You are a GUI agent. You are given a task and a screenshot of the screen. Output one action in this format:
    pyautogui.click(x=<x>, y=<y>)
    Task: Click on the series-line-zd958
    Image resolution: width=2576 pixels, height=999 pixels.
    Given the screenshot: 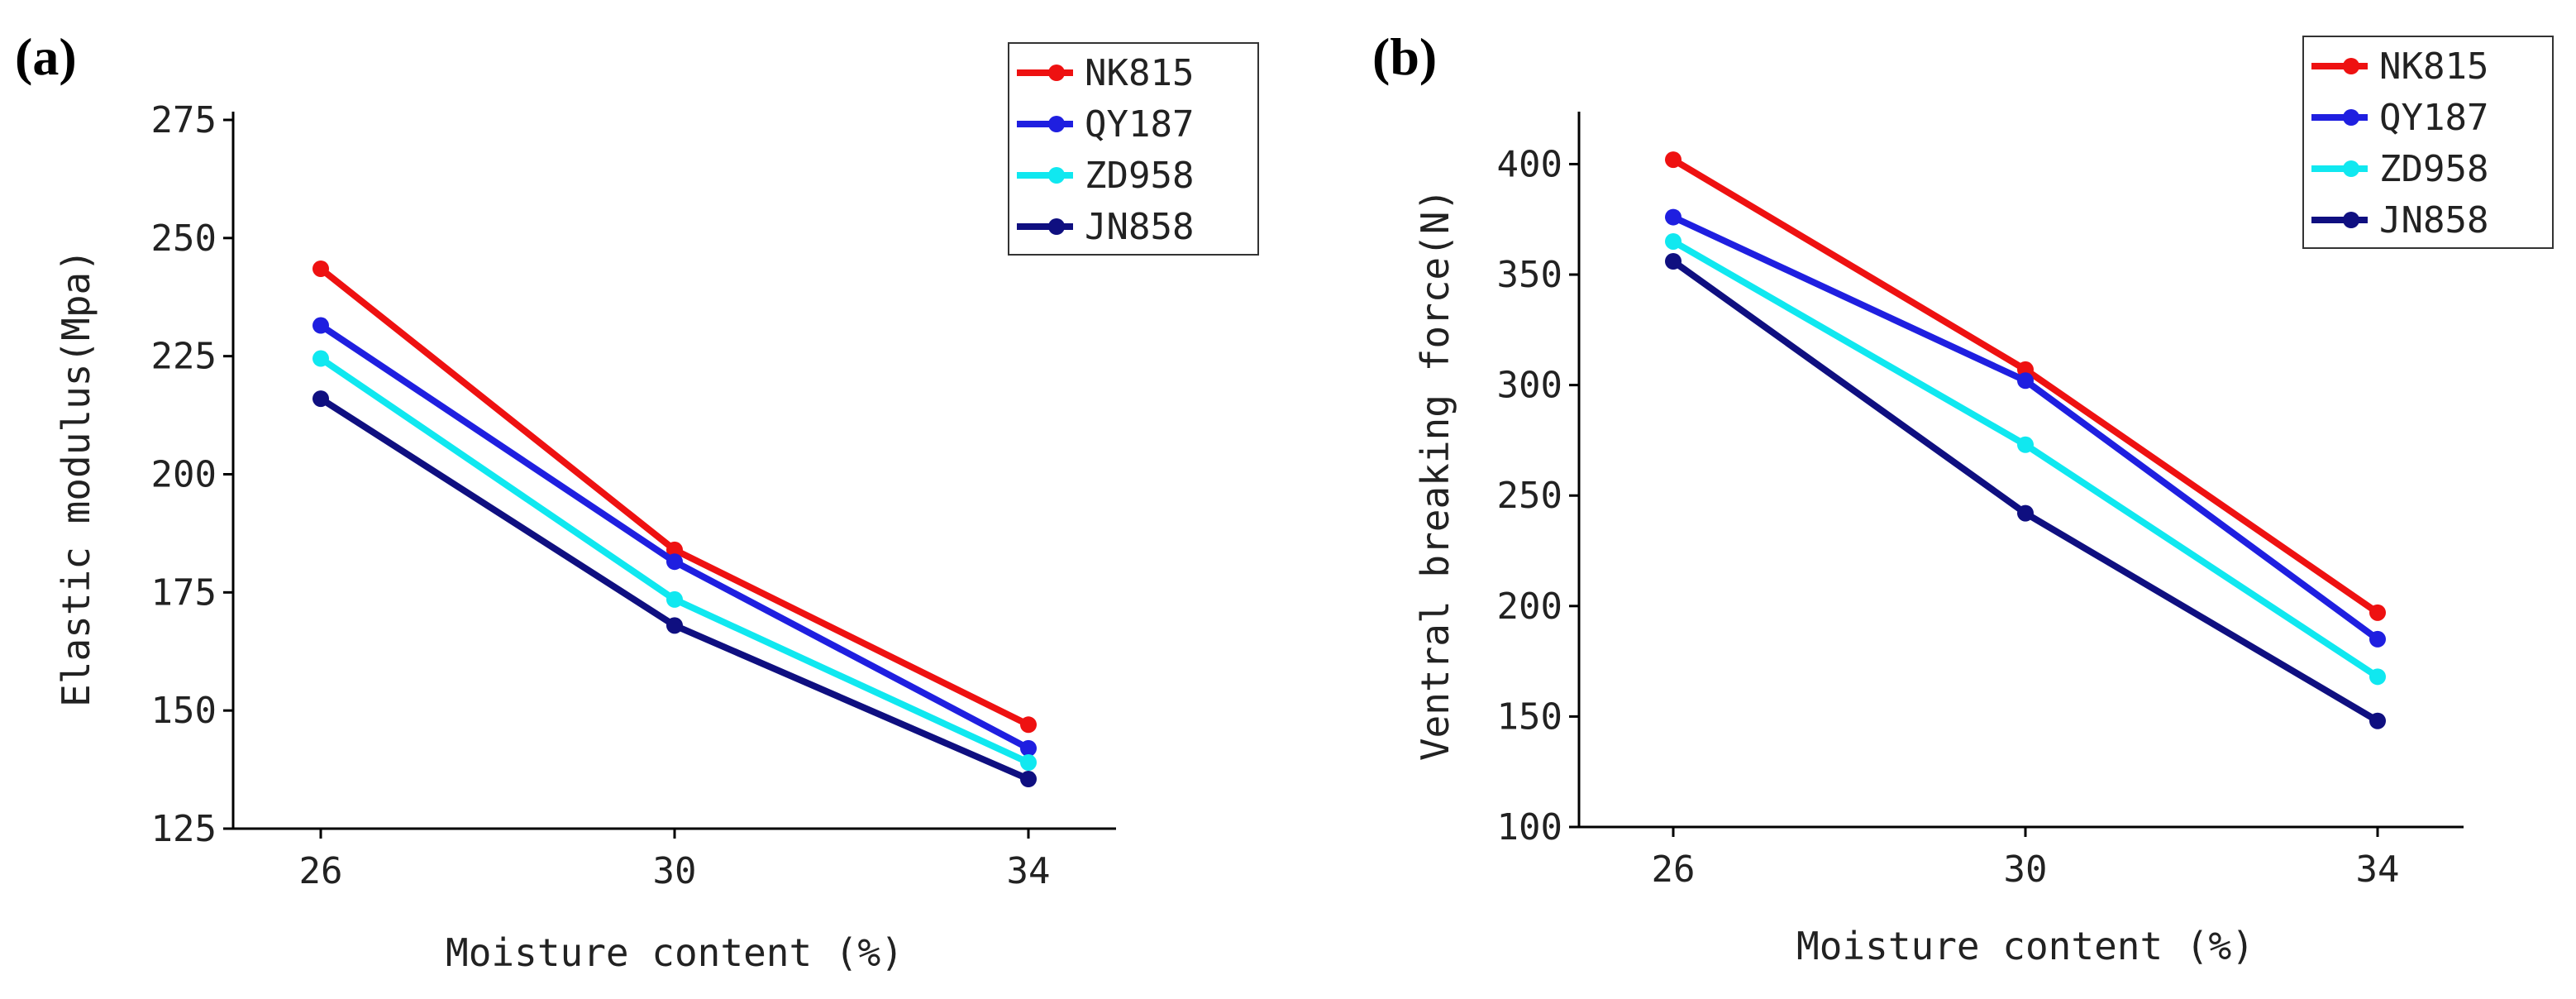 What is the action you would take?
    pyautogui.click(x=2026, y=459)
    